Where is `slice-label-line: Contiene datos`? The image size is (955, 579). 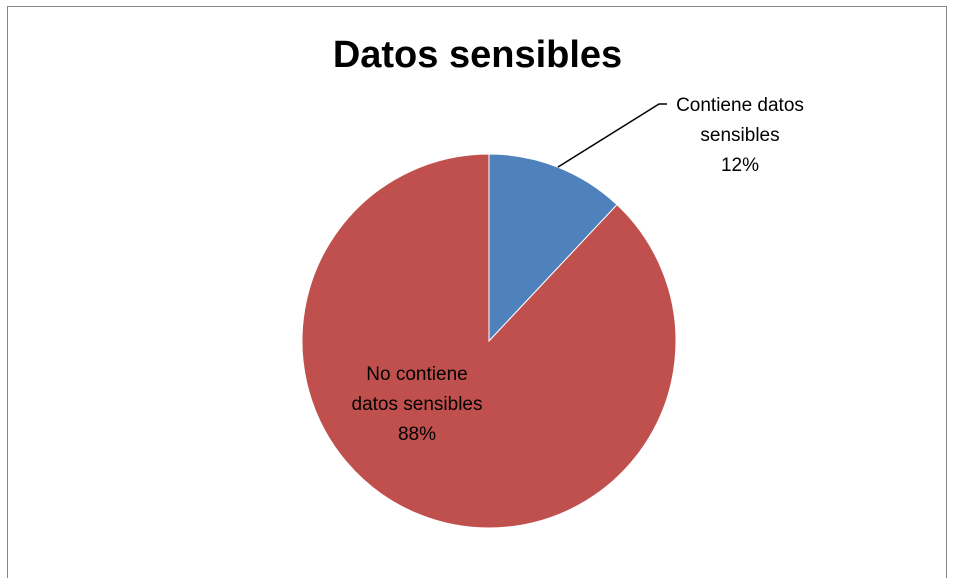
slice-label-line: Contiene datos is located at coordinates (740, 105).